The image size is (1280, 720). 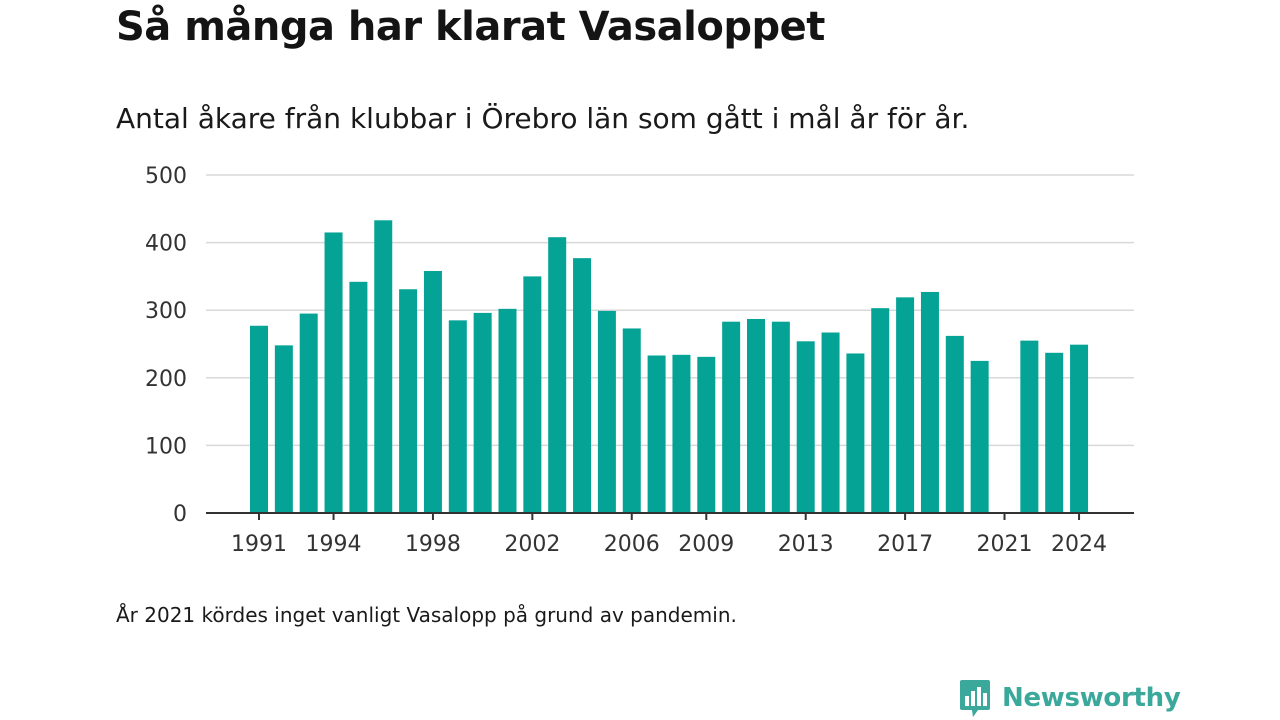 I want to click on brand-name: Newsworthy, so click(x=1091, y=698).